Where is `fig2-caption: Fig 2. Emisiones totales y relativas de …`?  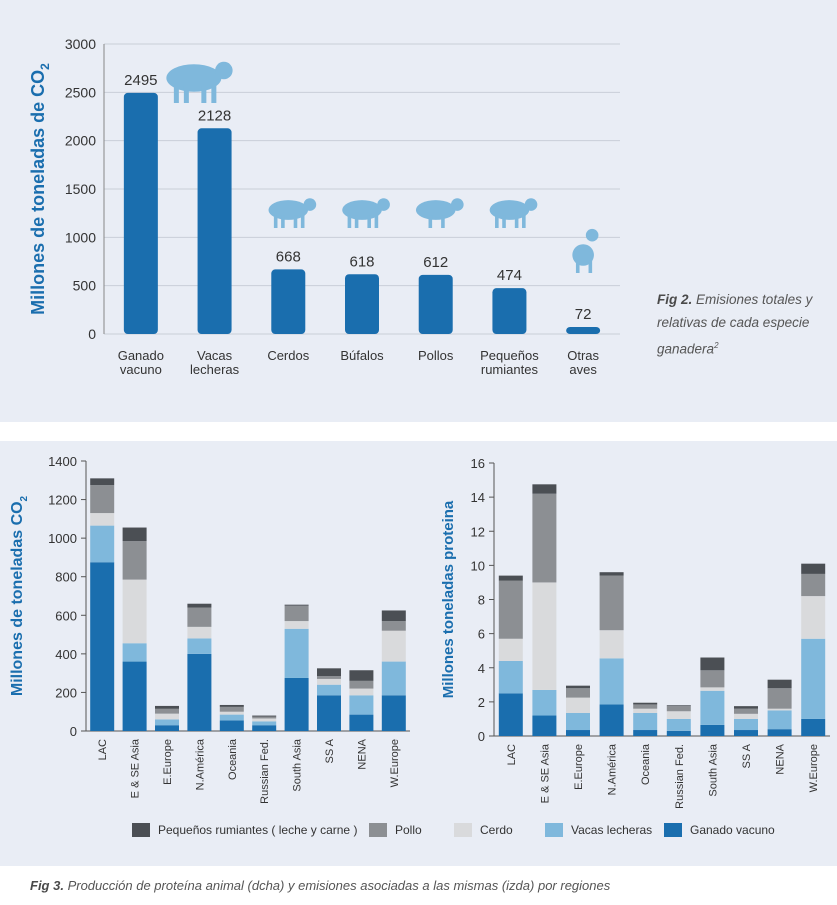 fig2-caption: Fig 2. Emisiones totales y relativas de … is located at coordinates (744, 324).